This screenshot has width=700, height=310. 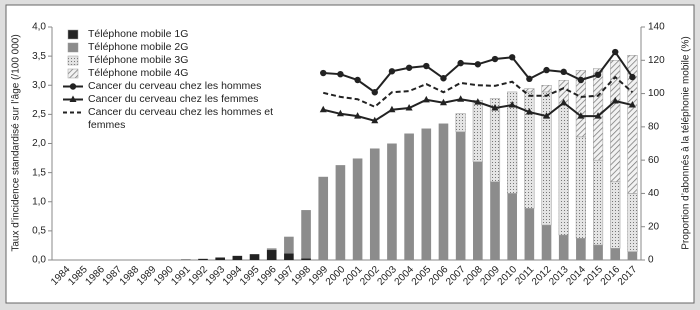 I want to click on y-tick-label: 3,5, so click(x=39, y=56).